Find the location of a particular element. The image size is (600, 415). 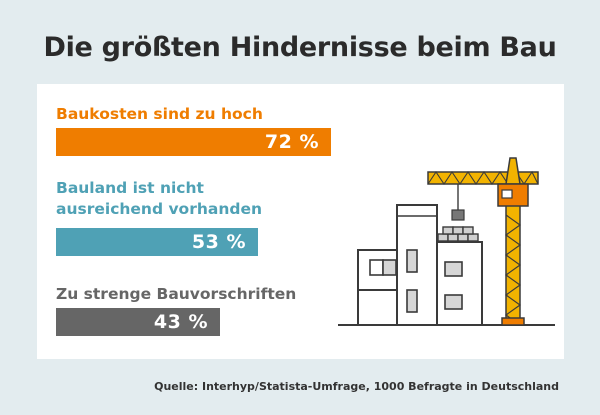

construction-site-crane-icon is located at coordinates (446, 241).